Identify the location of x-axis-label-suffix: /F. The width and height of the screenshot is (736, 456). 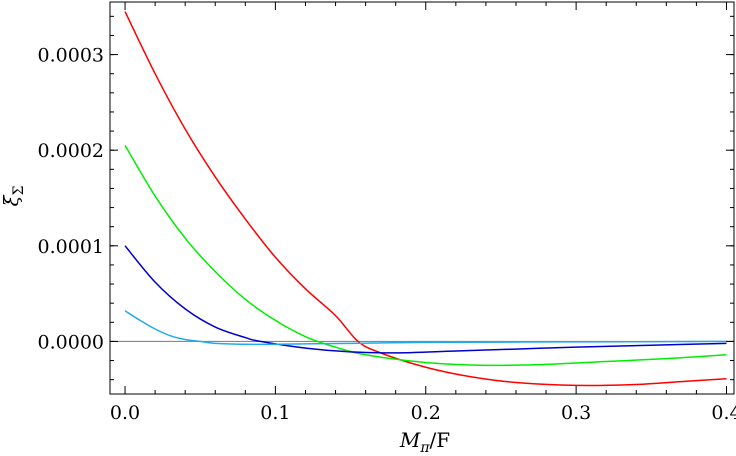
(440, 440).